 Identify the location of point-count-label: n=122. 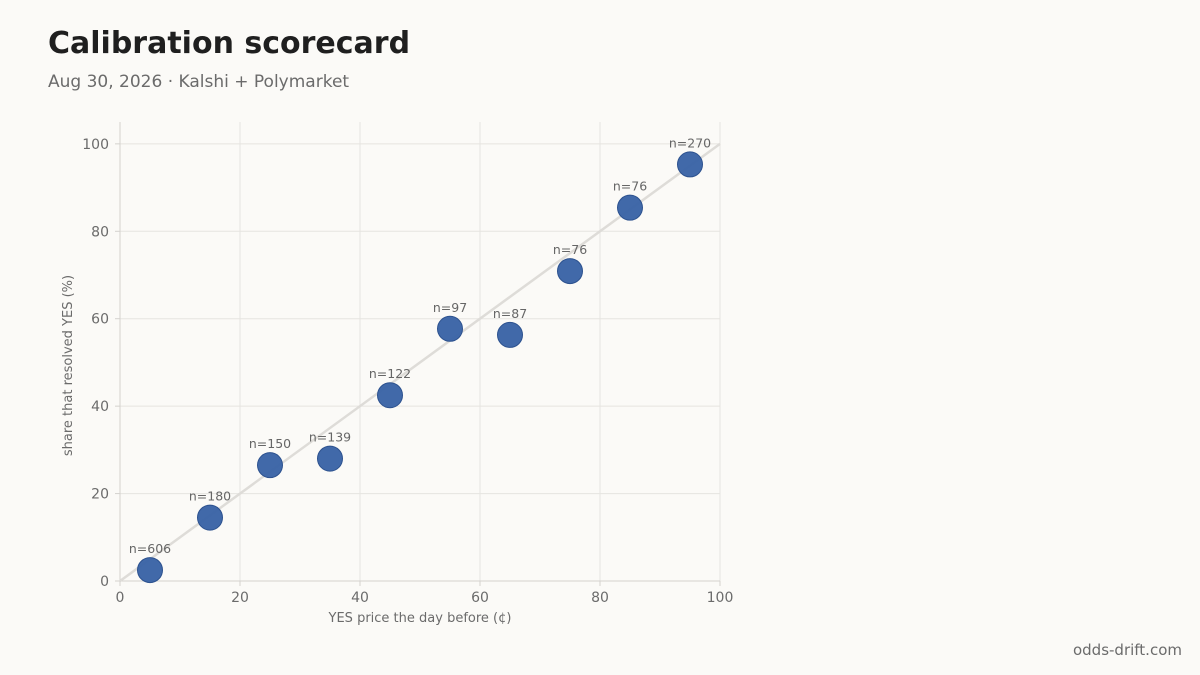
(390, 373).